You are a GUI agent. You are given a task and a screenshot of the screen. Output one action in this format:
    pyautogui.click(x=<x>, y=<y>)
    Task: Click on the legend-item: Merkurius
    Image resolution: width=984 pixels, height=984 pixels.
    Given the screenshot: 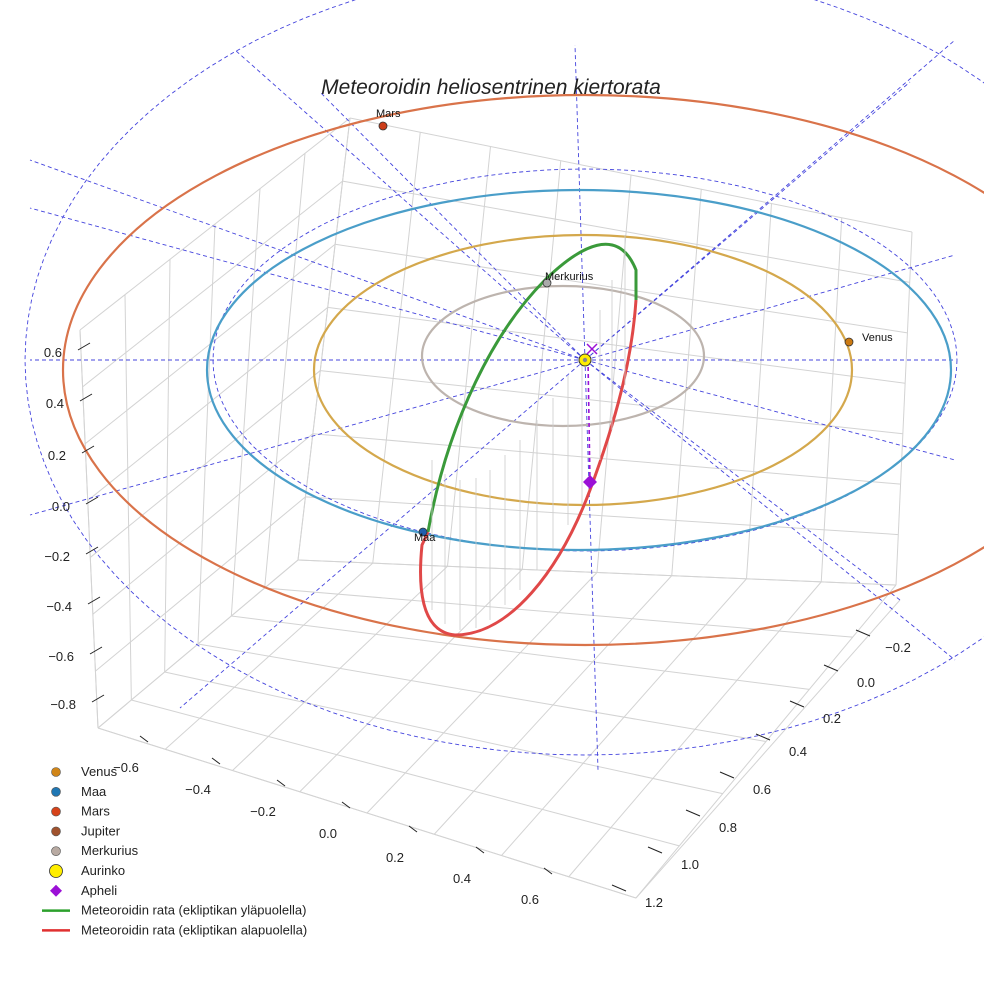 What is the action you would take?
    pyautogui.click(x=95, y=850)
    